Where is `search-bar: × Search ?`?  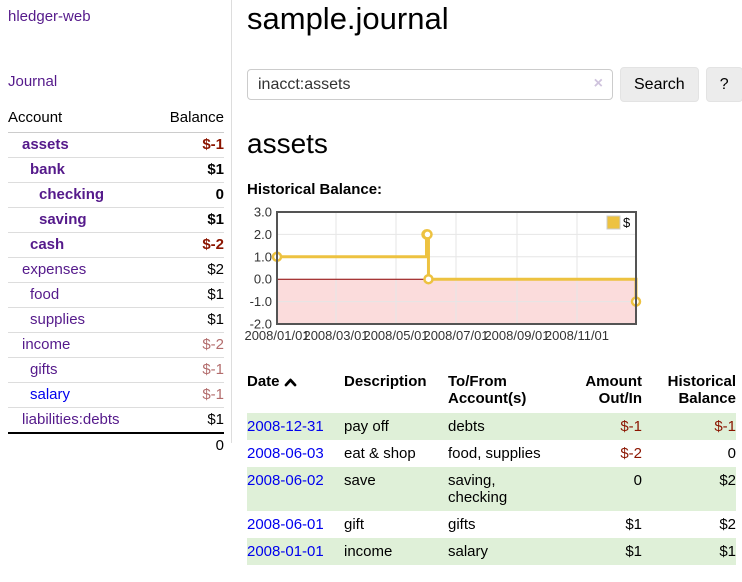 search-bar: × Search ? is located at coordinates (494, 84).